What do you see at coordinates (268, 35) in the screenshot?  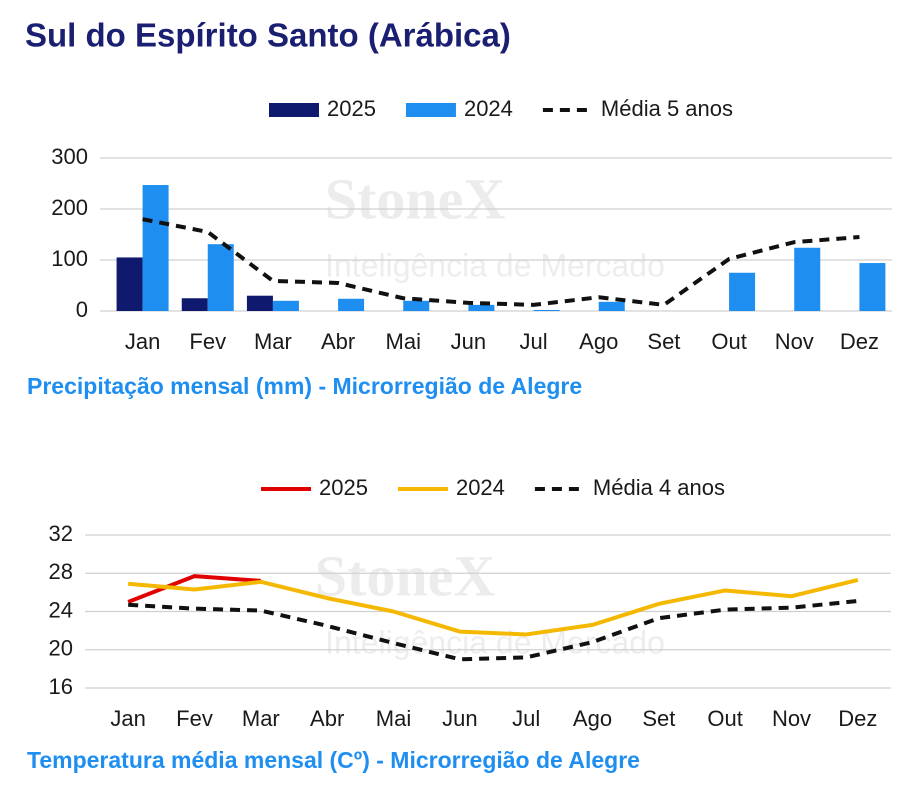 I see `page-title: Sul do Espírito Santo (Arábica)` at bounding box center [268, 35].